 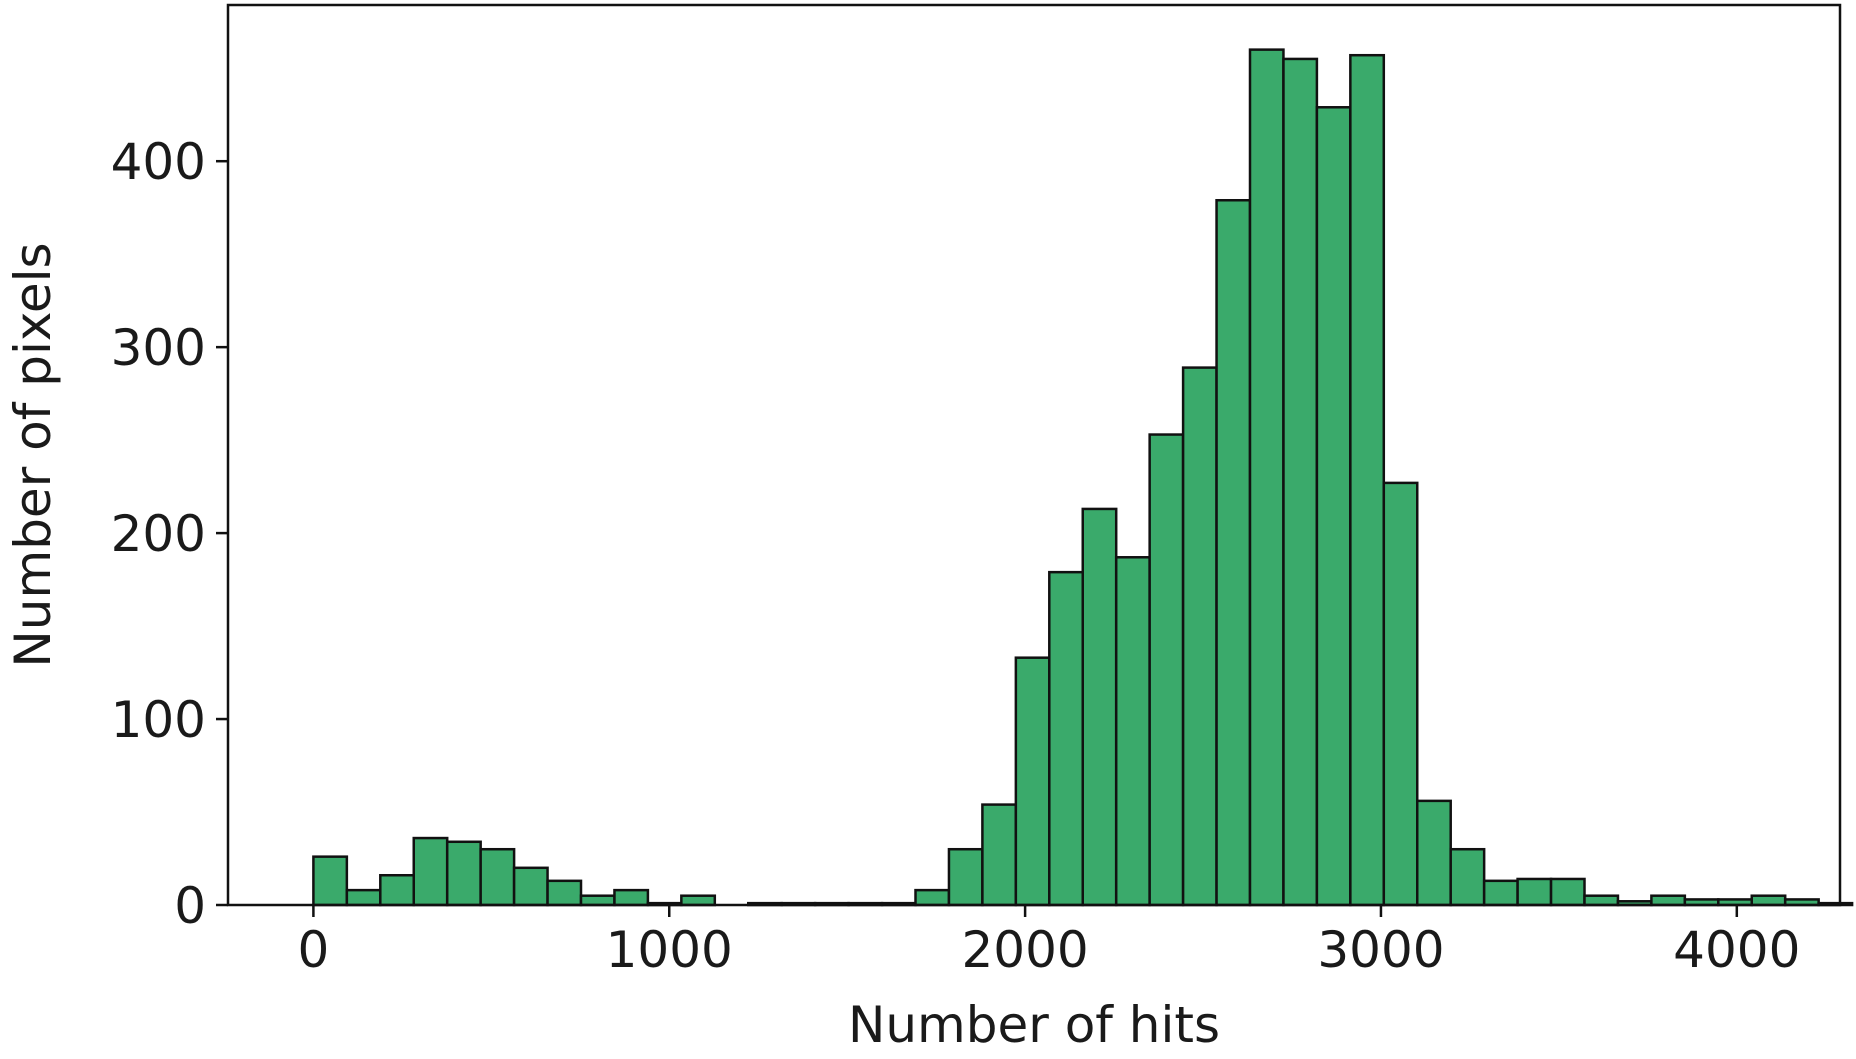 What do you see at coordinates (33, 454) in the screenshot?
I see `y-axis-label: Number of pixels` at bounding box center [33, 454].